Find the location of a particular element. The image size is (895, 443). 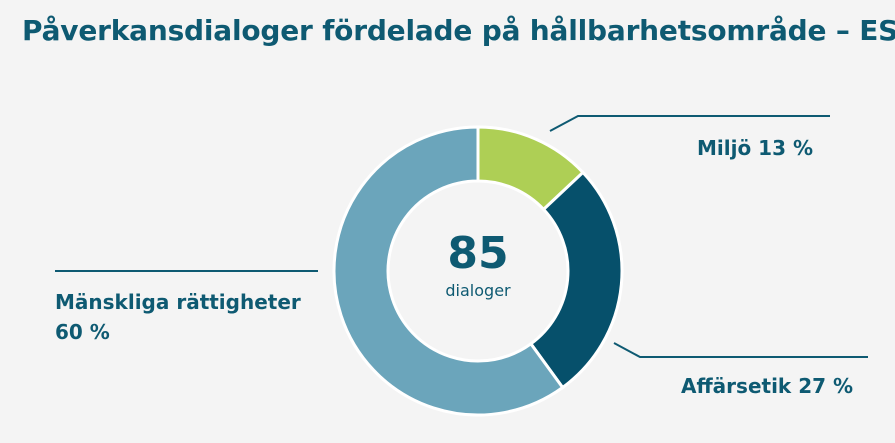

center-total-unit: dialoger is located at coordinates (478, 290).